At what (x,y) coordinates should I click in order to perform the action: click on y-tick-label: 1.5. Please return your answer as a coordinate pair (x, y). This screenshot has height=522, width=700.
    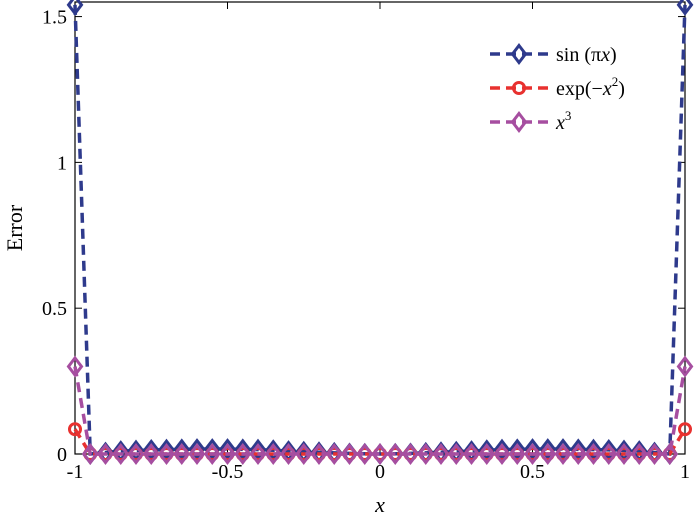
    Looking at the image, I should click on (54, 18).